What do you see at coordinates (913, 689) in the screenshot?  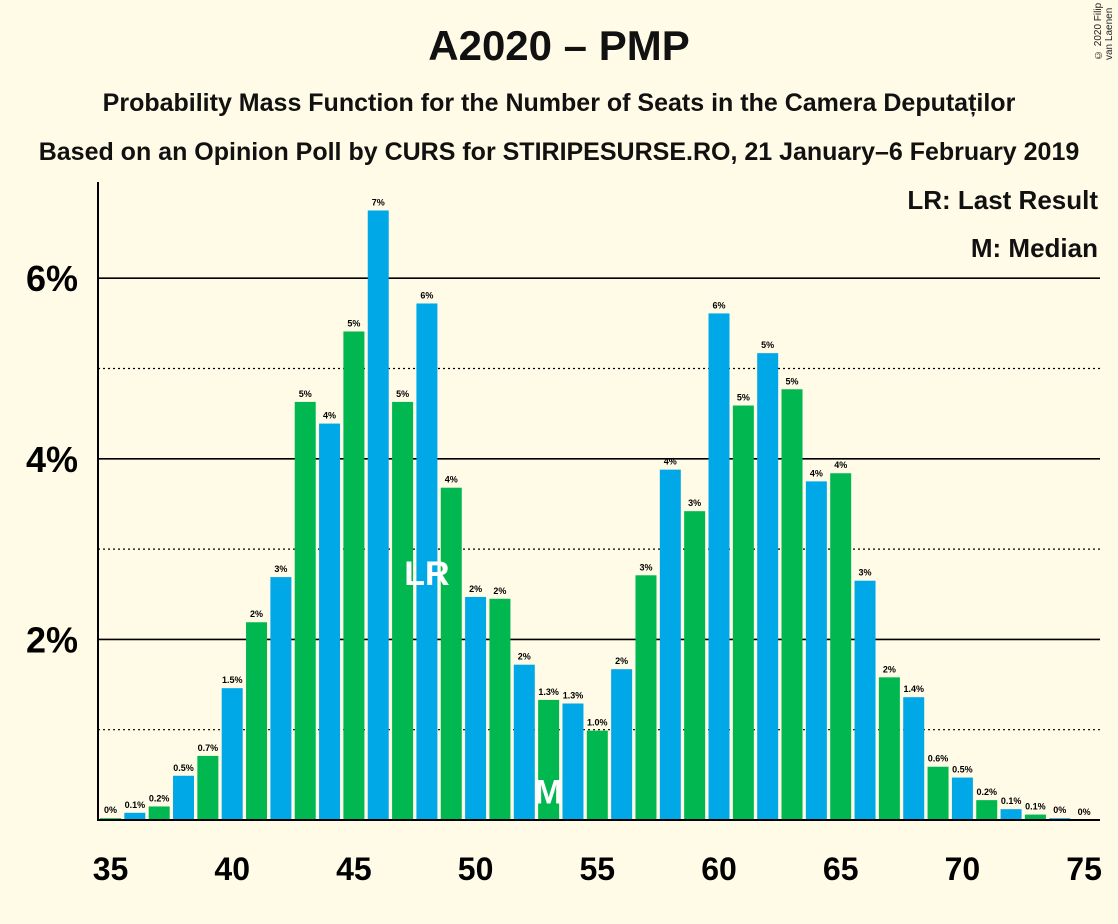 I see `data-label-seat-68: 1.4%` at bounding box center [913, 689].